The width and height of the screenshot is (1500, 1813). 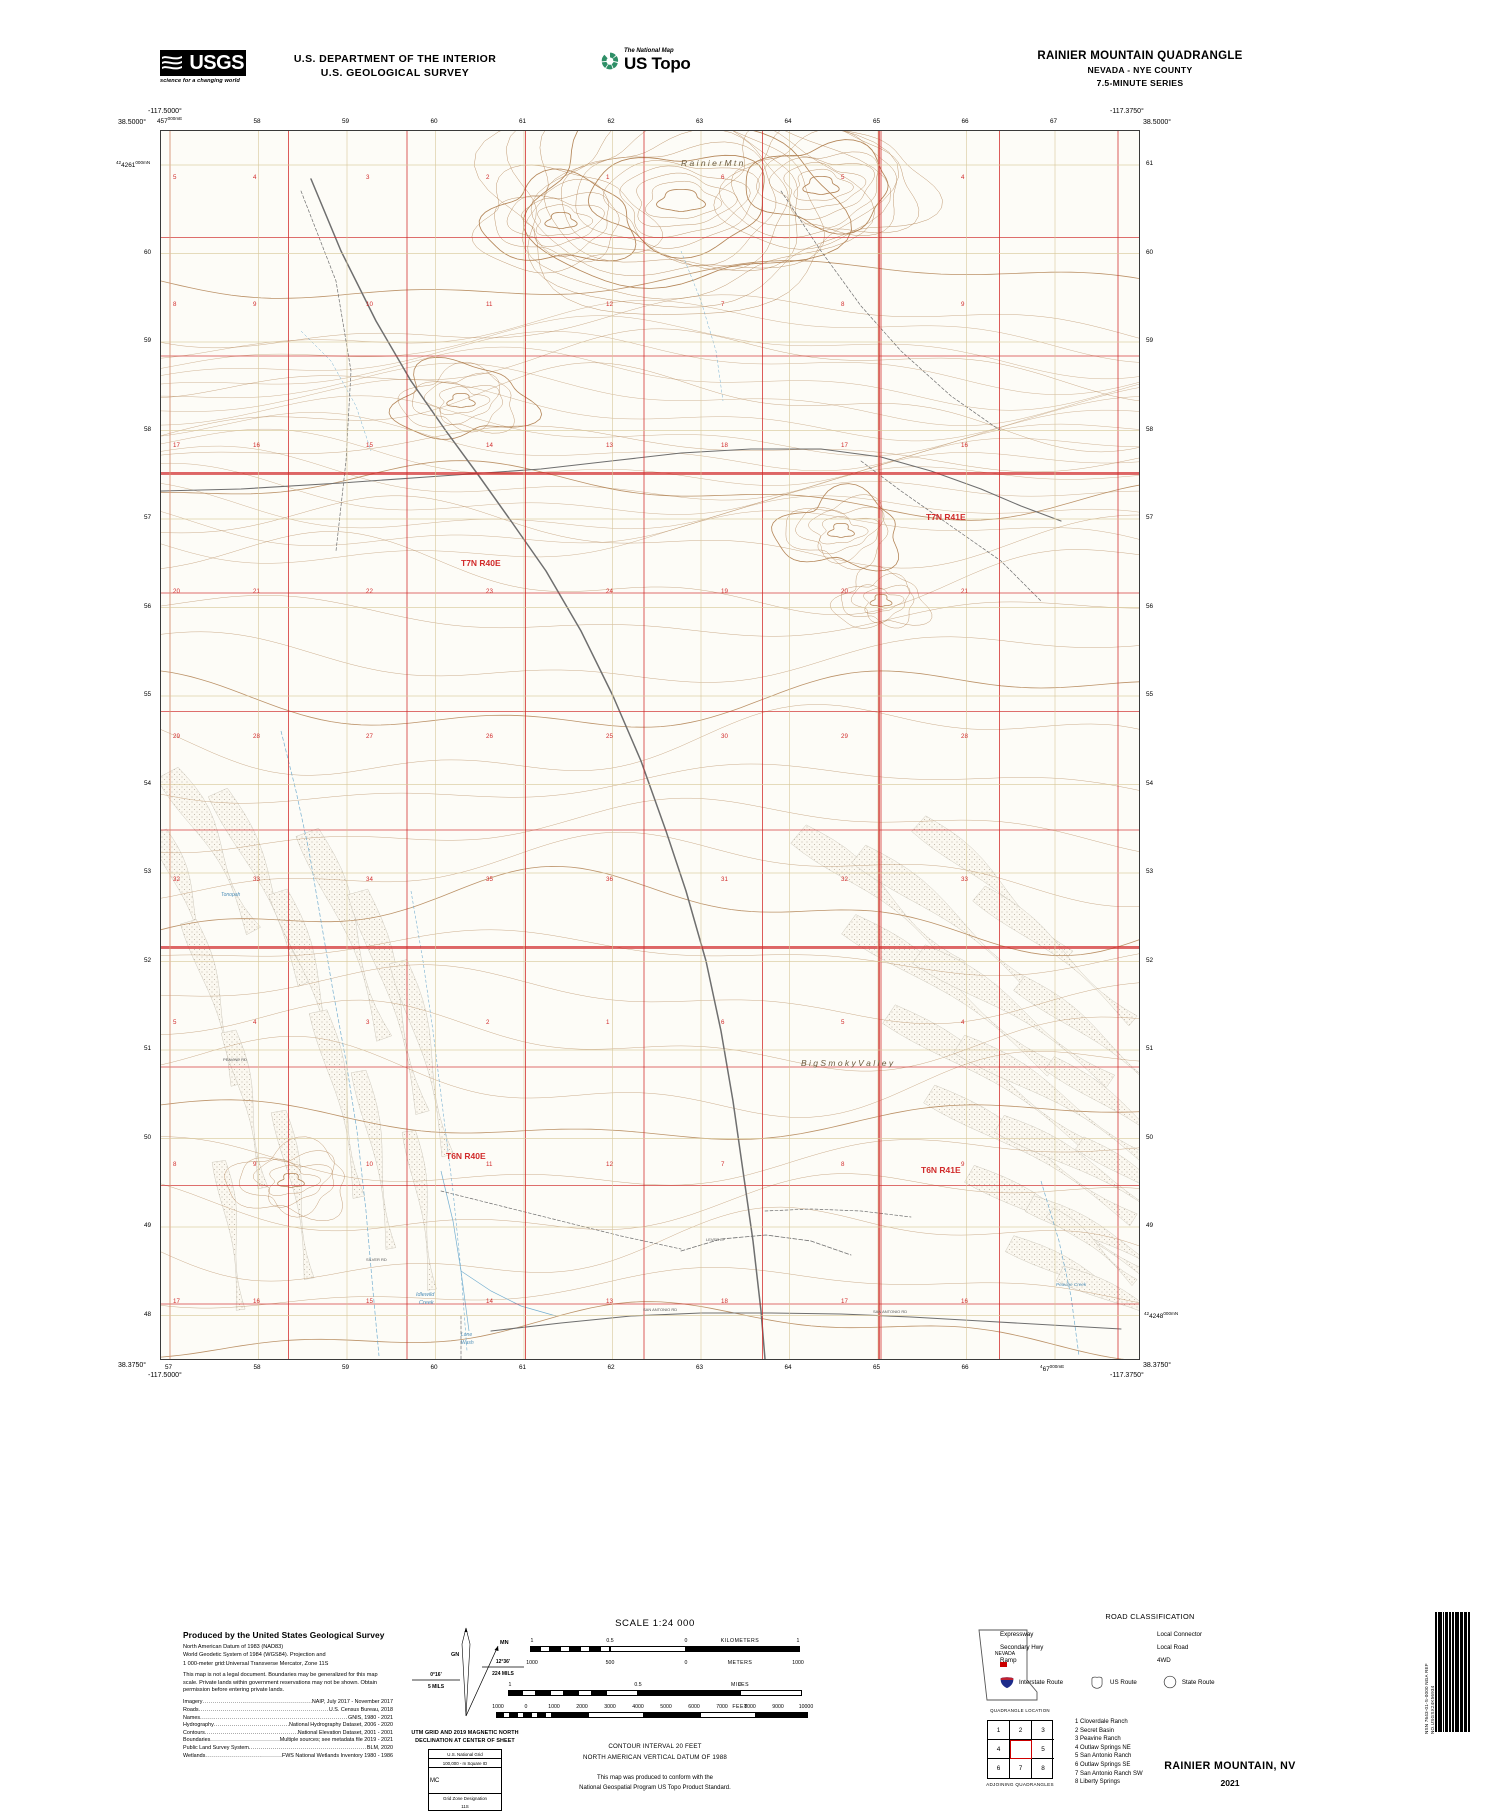 I want to click on adjoining-quad-cell-2: 2, so click(x=1021, y=1730).